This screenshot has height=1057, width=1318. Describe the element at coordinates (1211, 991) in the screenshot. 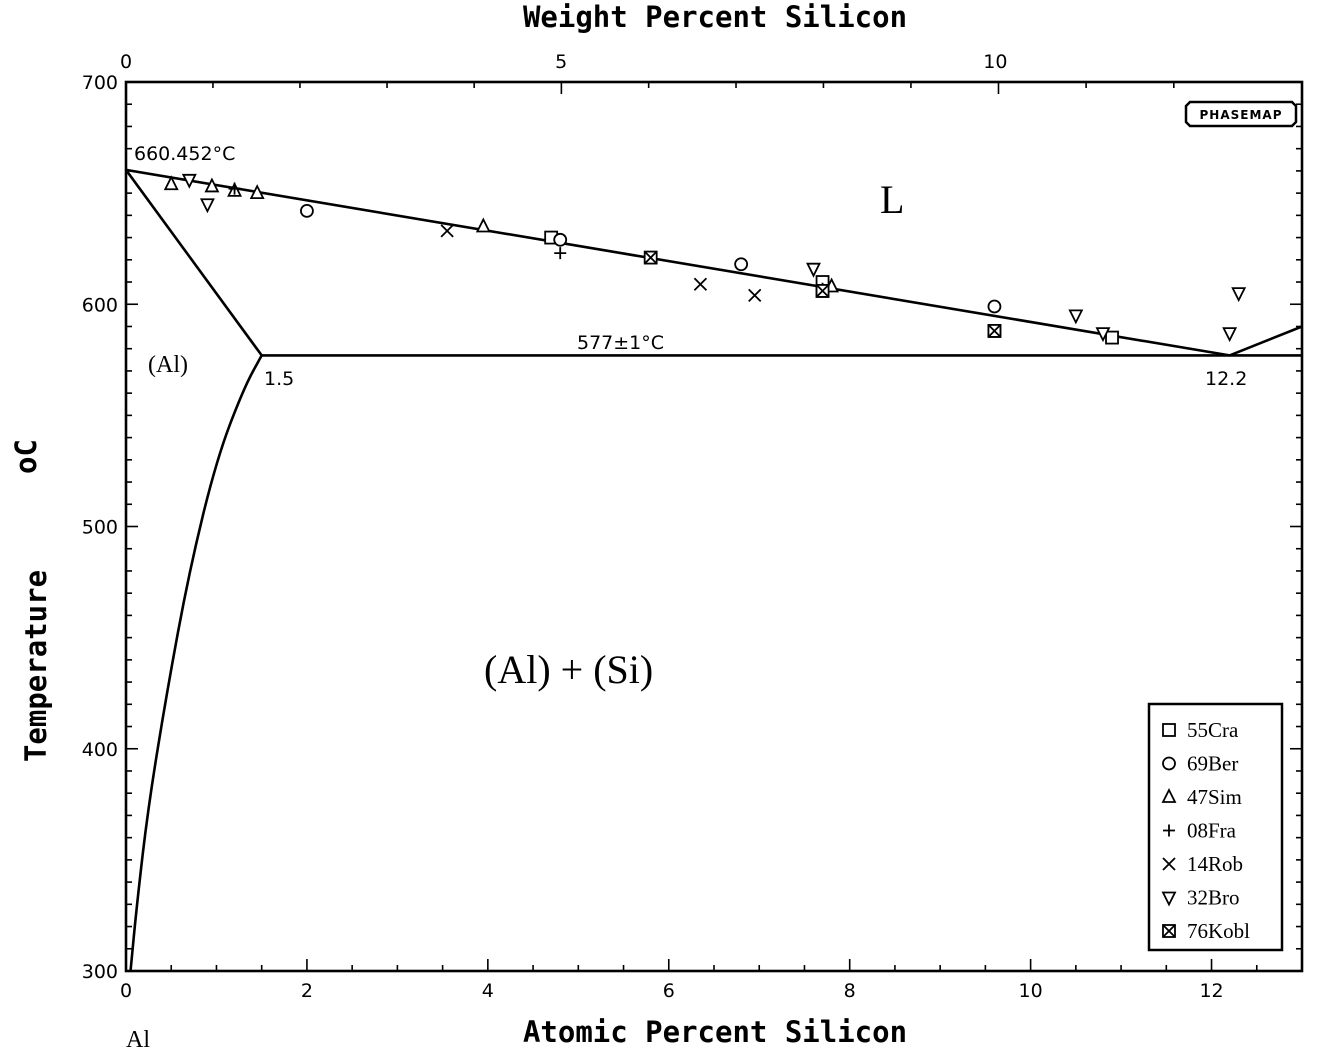

I see `x-tick-label: 12` at that location.